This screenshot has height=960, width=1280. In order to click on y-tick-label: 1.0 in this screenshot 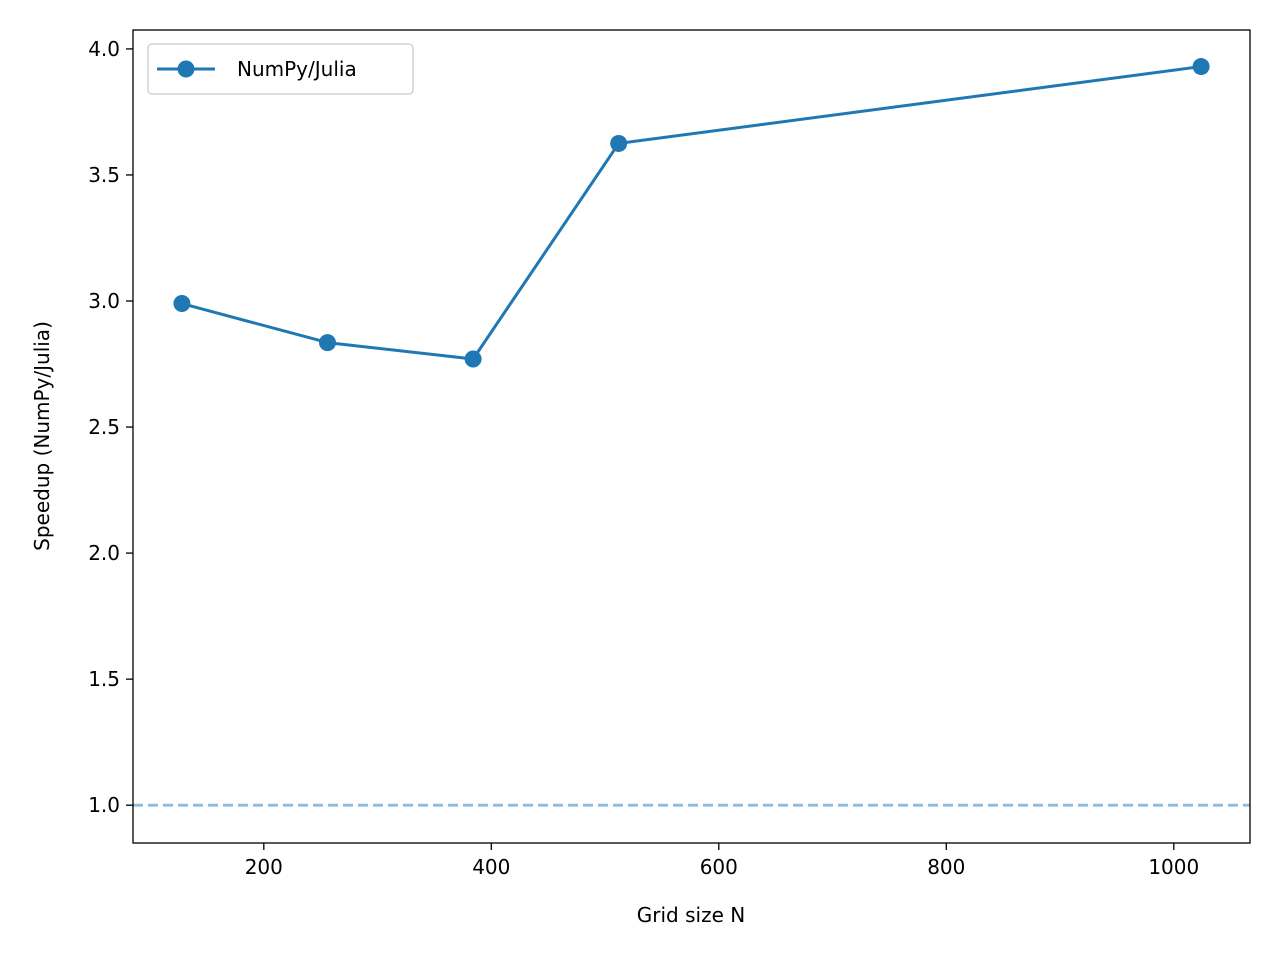, I will do `click(104, 805)`.